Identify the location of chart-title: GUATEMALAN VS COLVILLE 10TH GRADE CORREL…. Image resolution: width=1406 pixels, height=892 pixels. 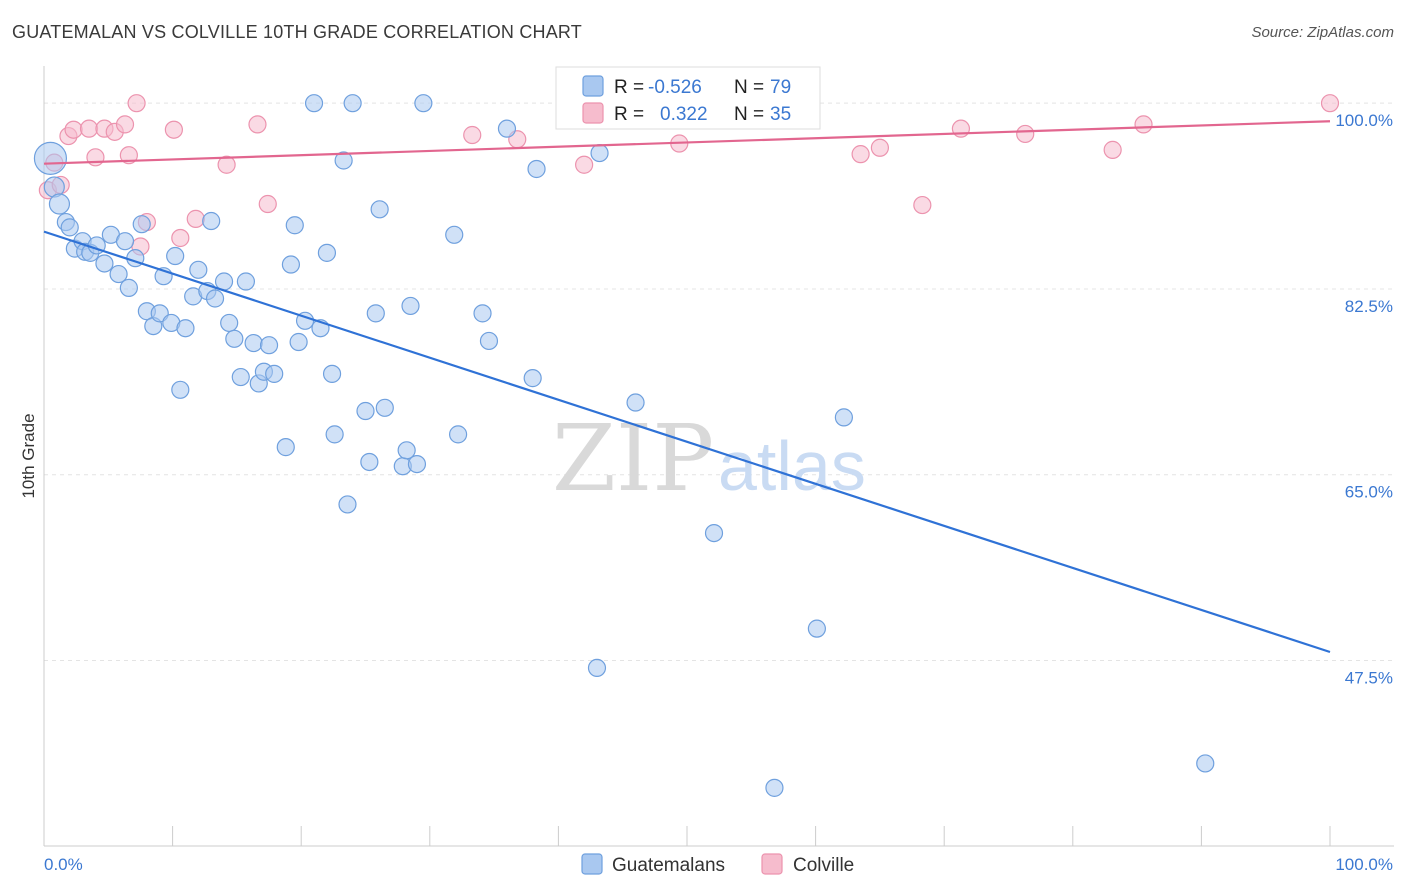
(297, 32).